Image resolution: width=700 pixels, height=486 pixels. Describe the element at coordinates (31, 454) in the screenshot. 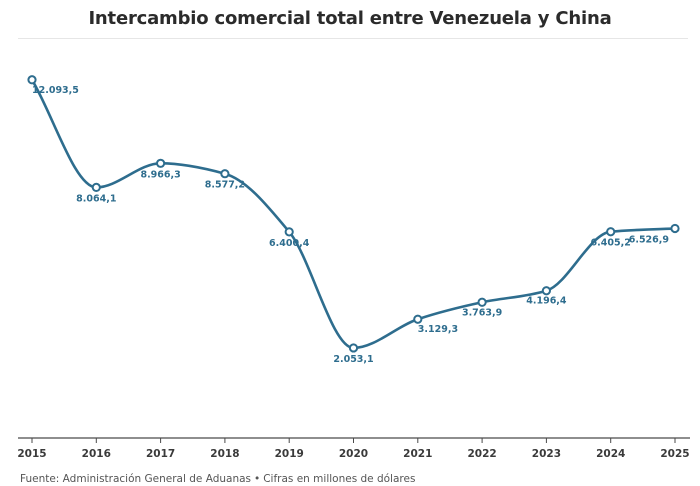

I see `x-tick-label: 2015` at that location.